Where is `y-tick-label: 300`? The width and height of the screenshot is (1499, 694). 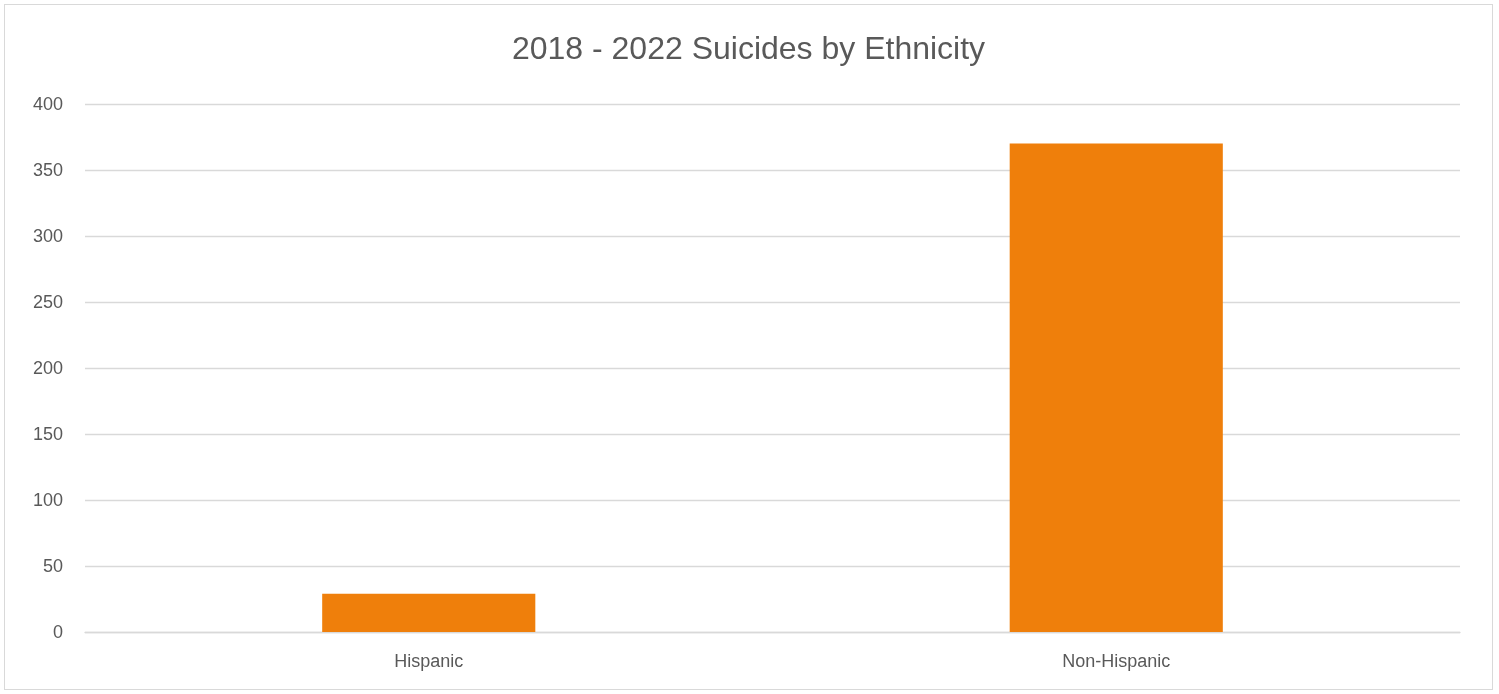
y-tick-label: 300 is located at coordinates (47, 236).